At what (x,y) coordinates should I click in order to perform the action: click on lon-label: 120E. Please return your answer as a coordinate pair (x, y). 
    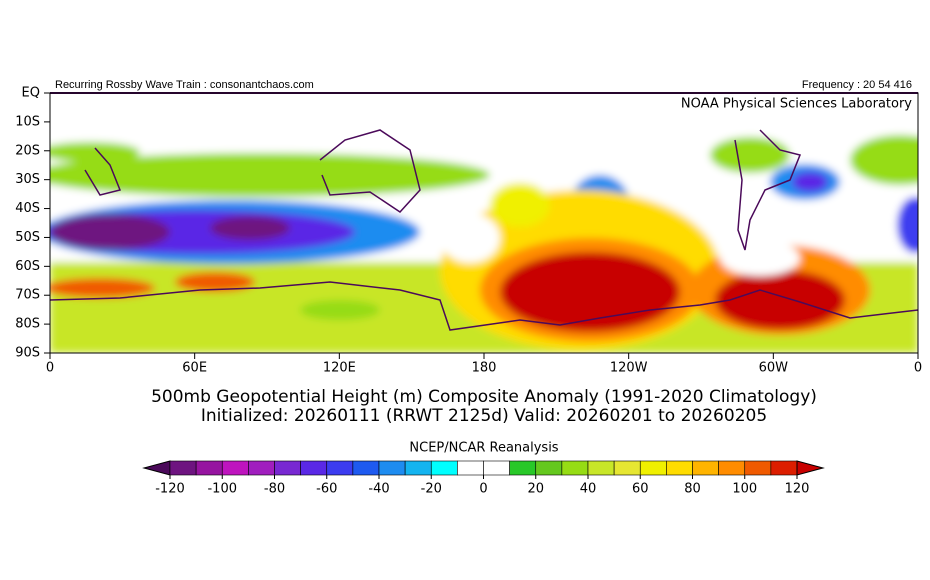
    Looking at the image, I should click on (339, 368).